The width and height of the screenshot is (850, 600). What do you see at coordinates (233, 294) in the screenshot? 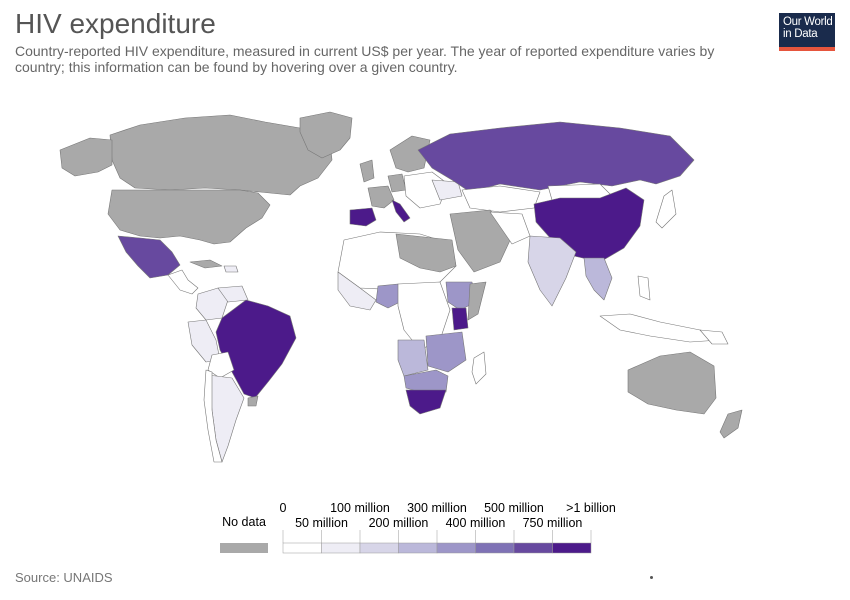
I see `country-venezuela` at bounding box center [233, 294].